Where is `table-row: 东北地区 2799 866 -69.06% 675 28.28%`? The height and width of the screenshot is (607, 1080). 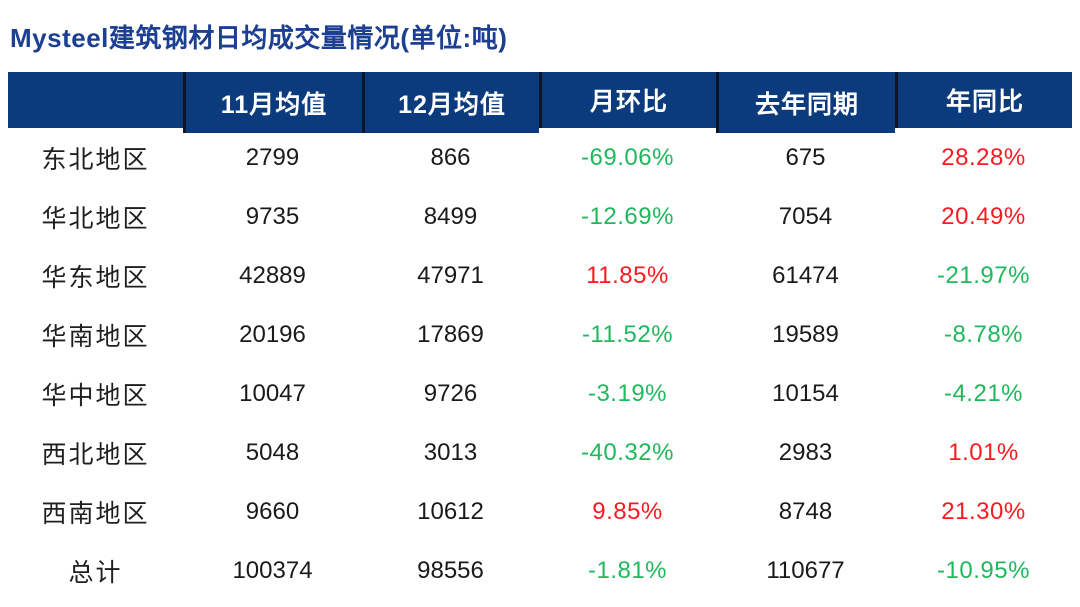 table-row: 东北地区 2799 866 -69.06% 675 28.28% is located at coordinates (540, 157).